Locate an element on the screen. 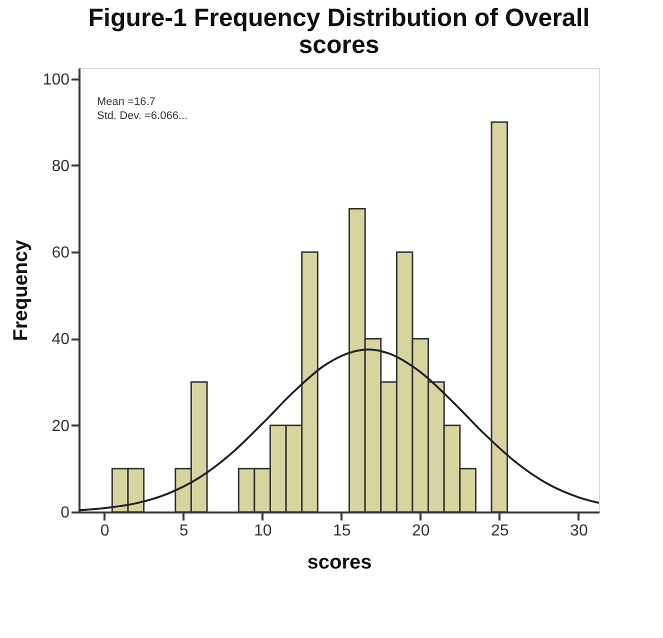 Image resolution: width=663 pixels, height=638 pixels. x-tick-label: 5 is located at coordinates (183, 531).